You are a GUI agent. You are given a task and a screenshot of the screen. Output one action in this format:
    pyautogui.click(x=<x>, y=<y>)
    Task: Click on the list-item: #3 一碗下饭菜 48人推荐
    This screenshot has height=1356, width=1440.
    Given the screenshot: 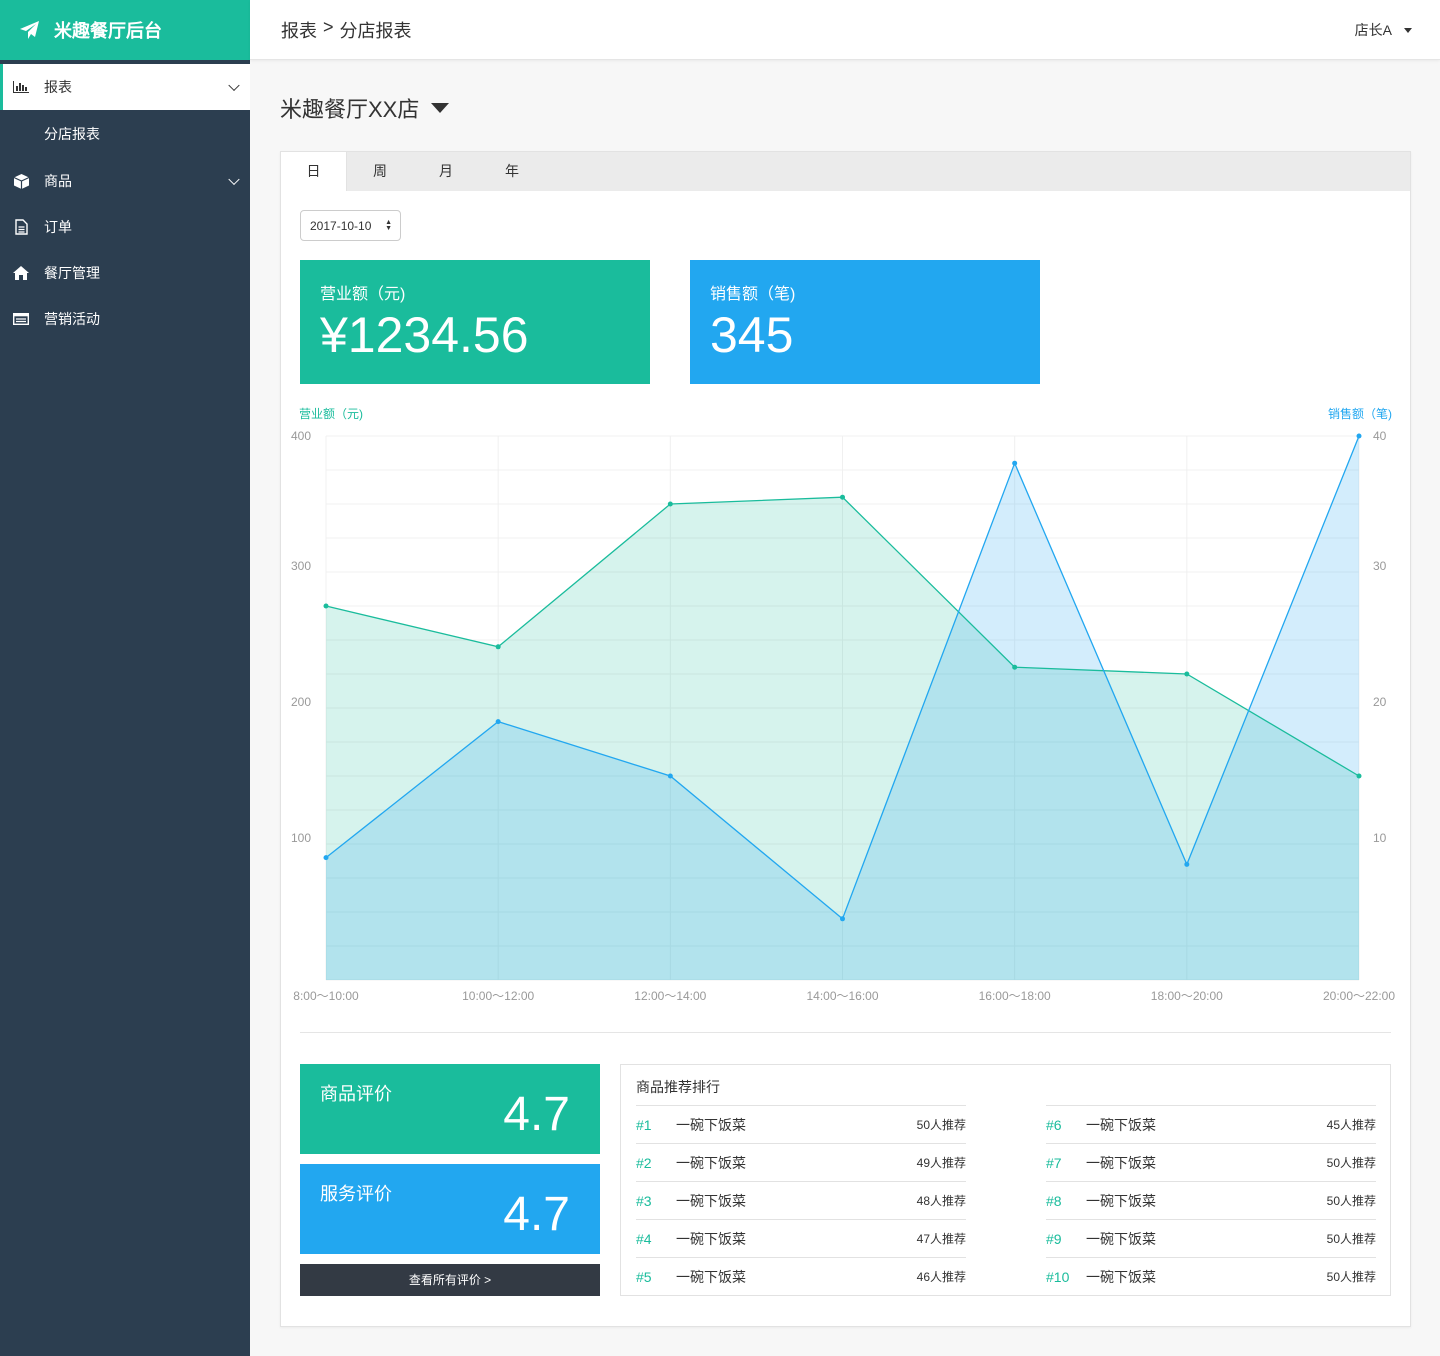 What is the action you would take?
    pyautogui.click(x=801, y=1200)
    